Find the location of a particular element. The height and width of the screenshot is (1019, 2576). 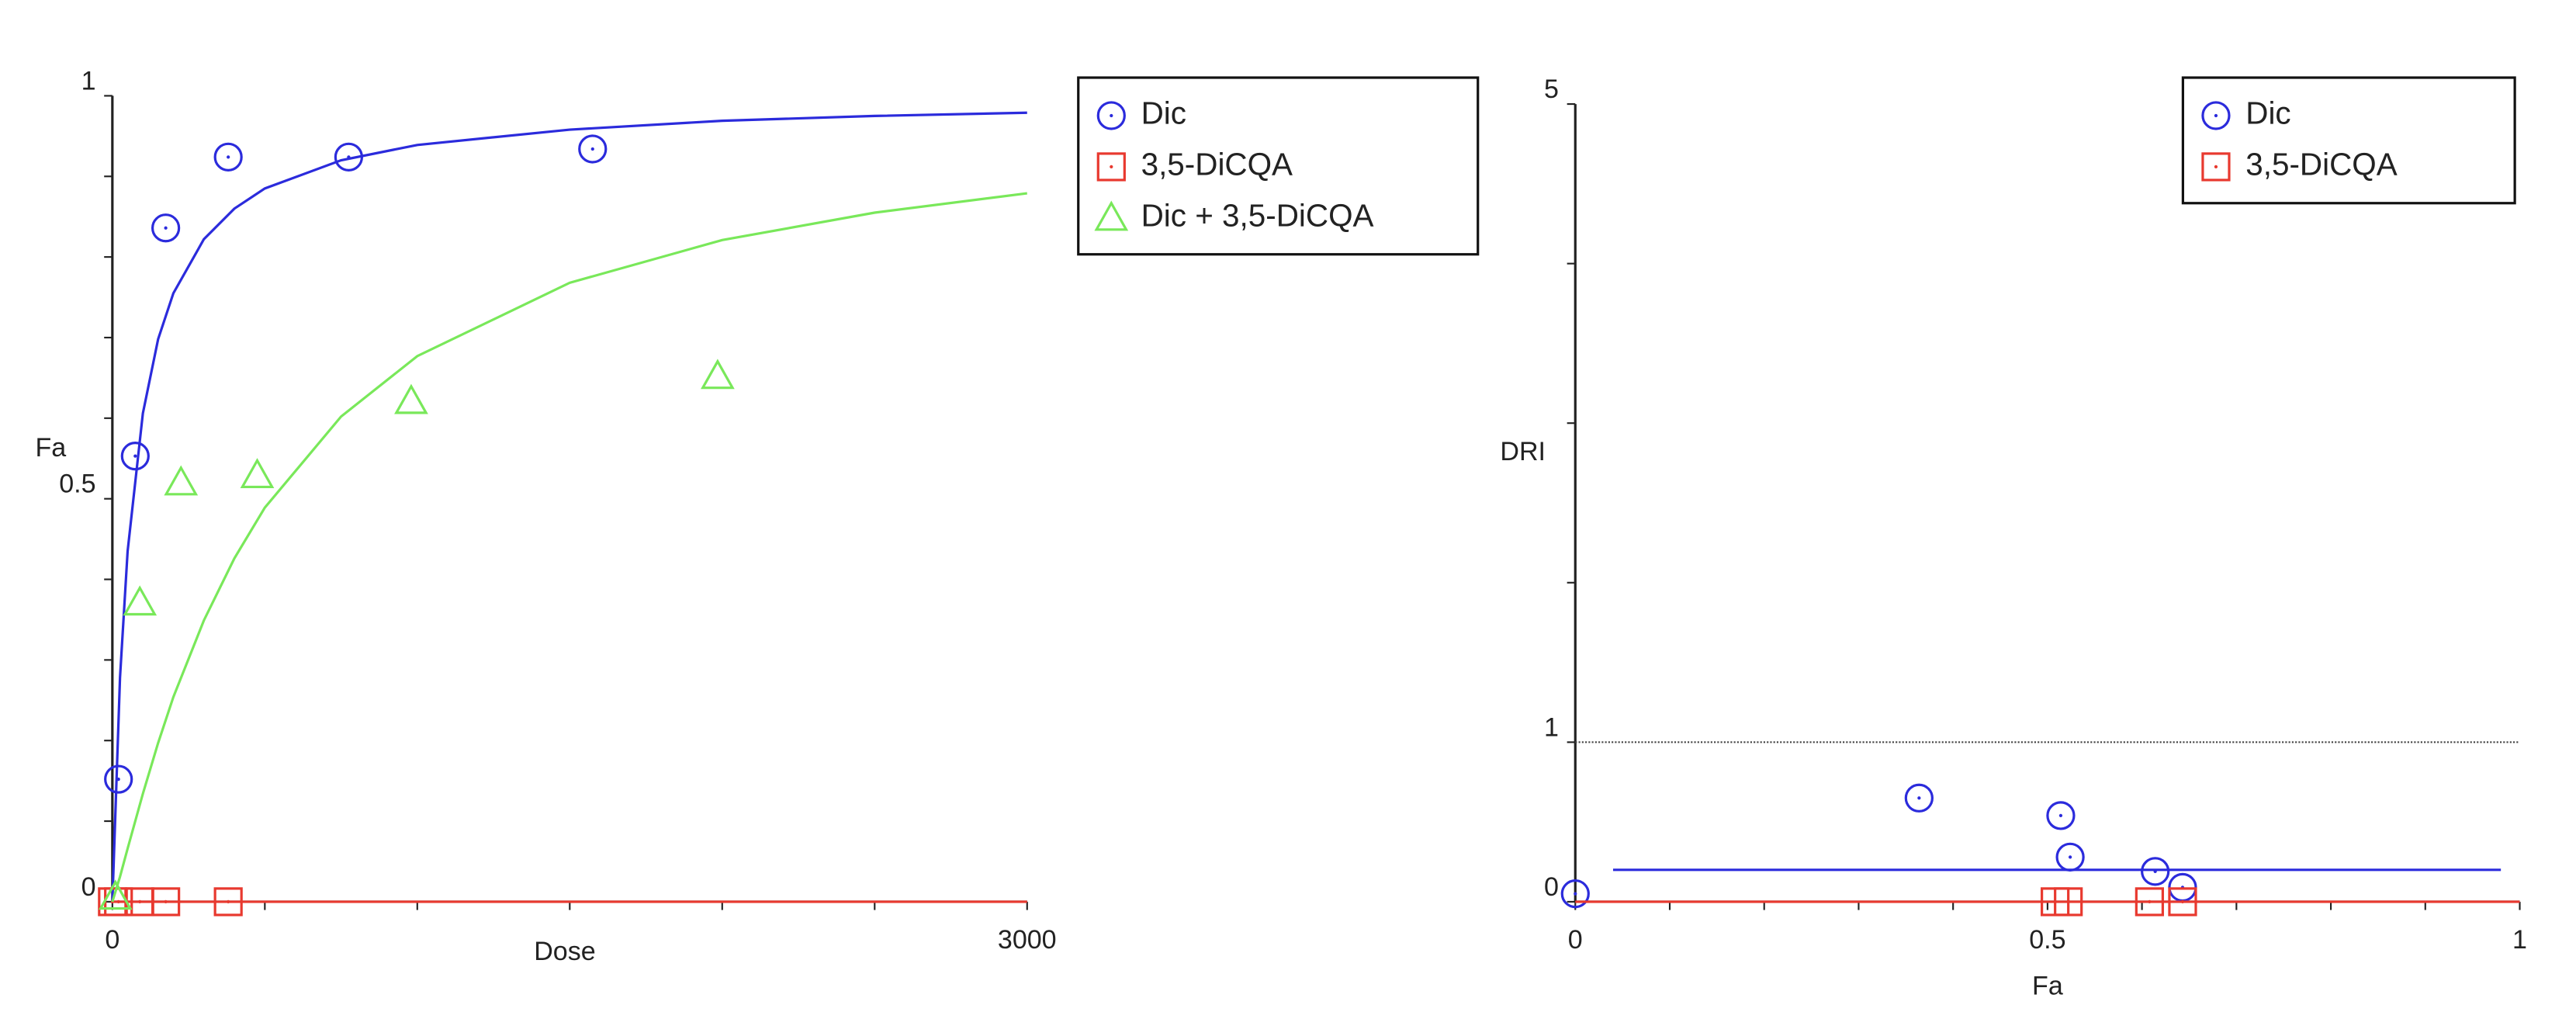

legend: Dic 3,5-DiCQA is located at coordinates (2348, 140).